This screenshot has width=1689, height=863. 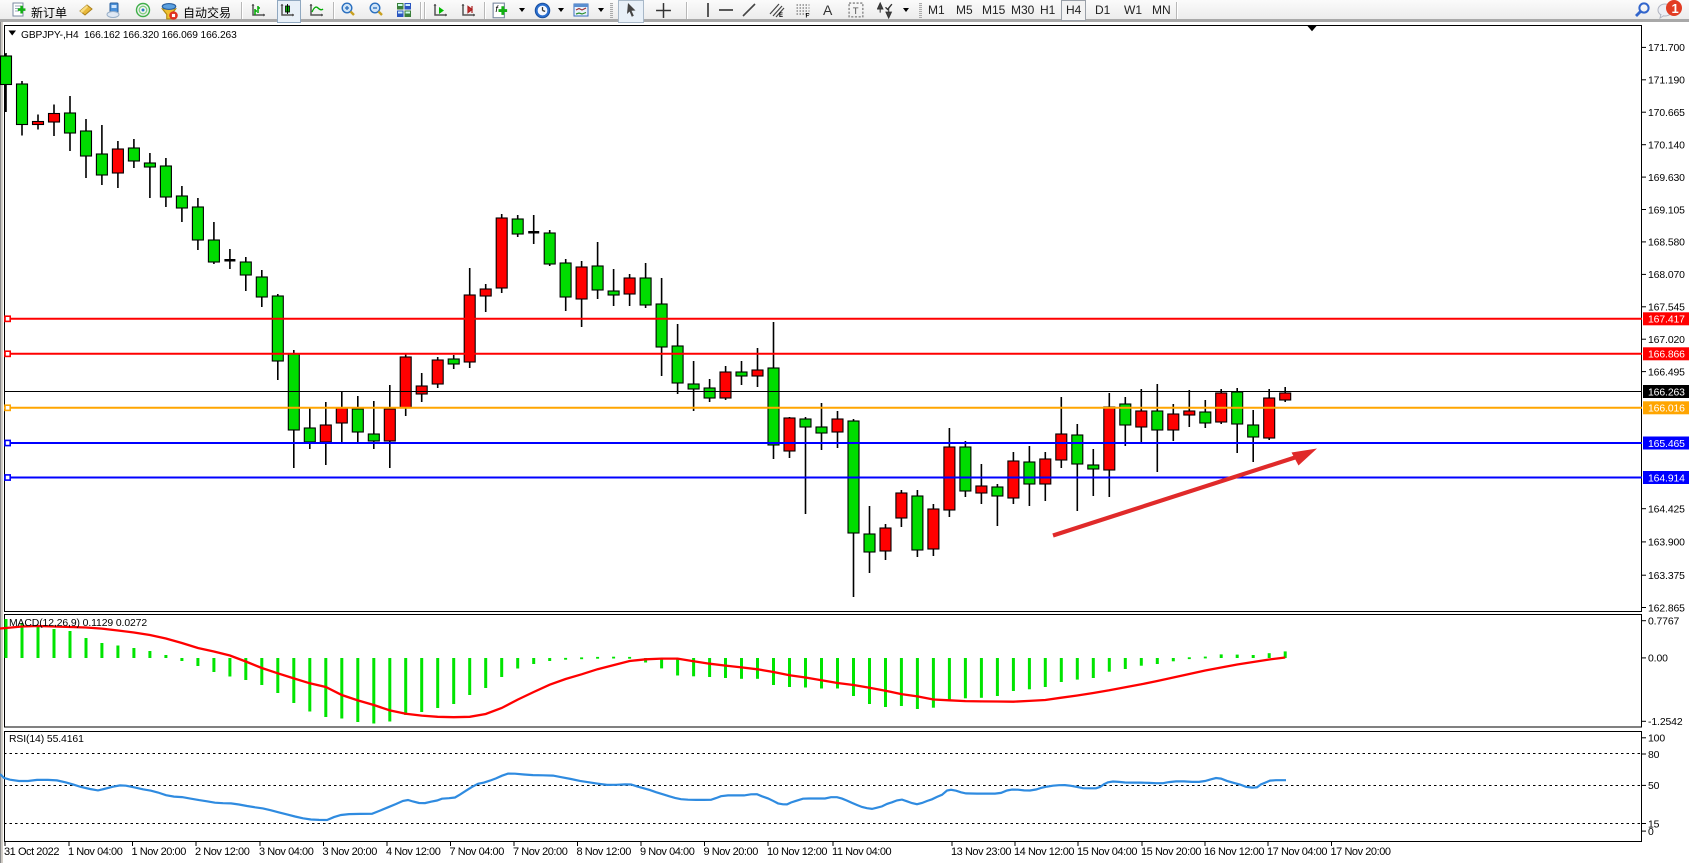 I want to click on svg-text: 166.263, so click(x=1666, y=392).